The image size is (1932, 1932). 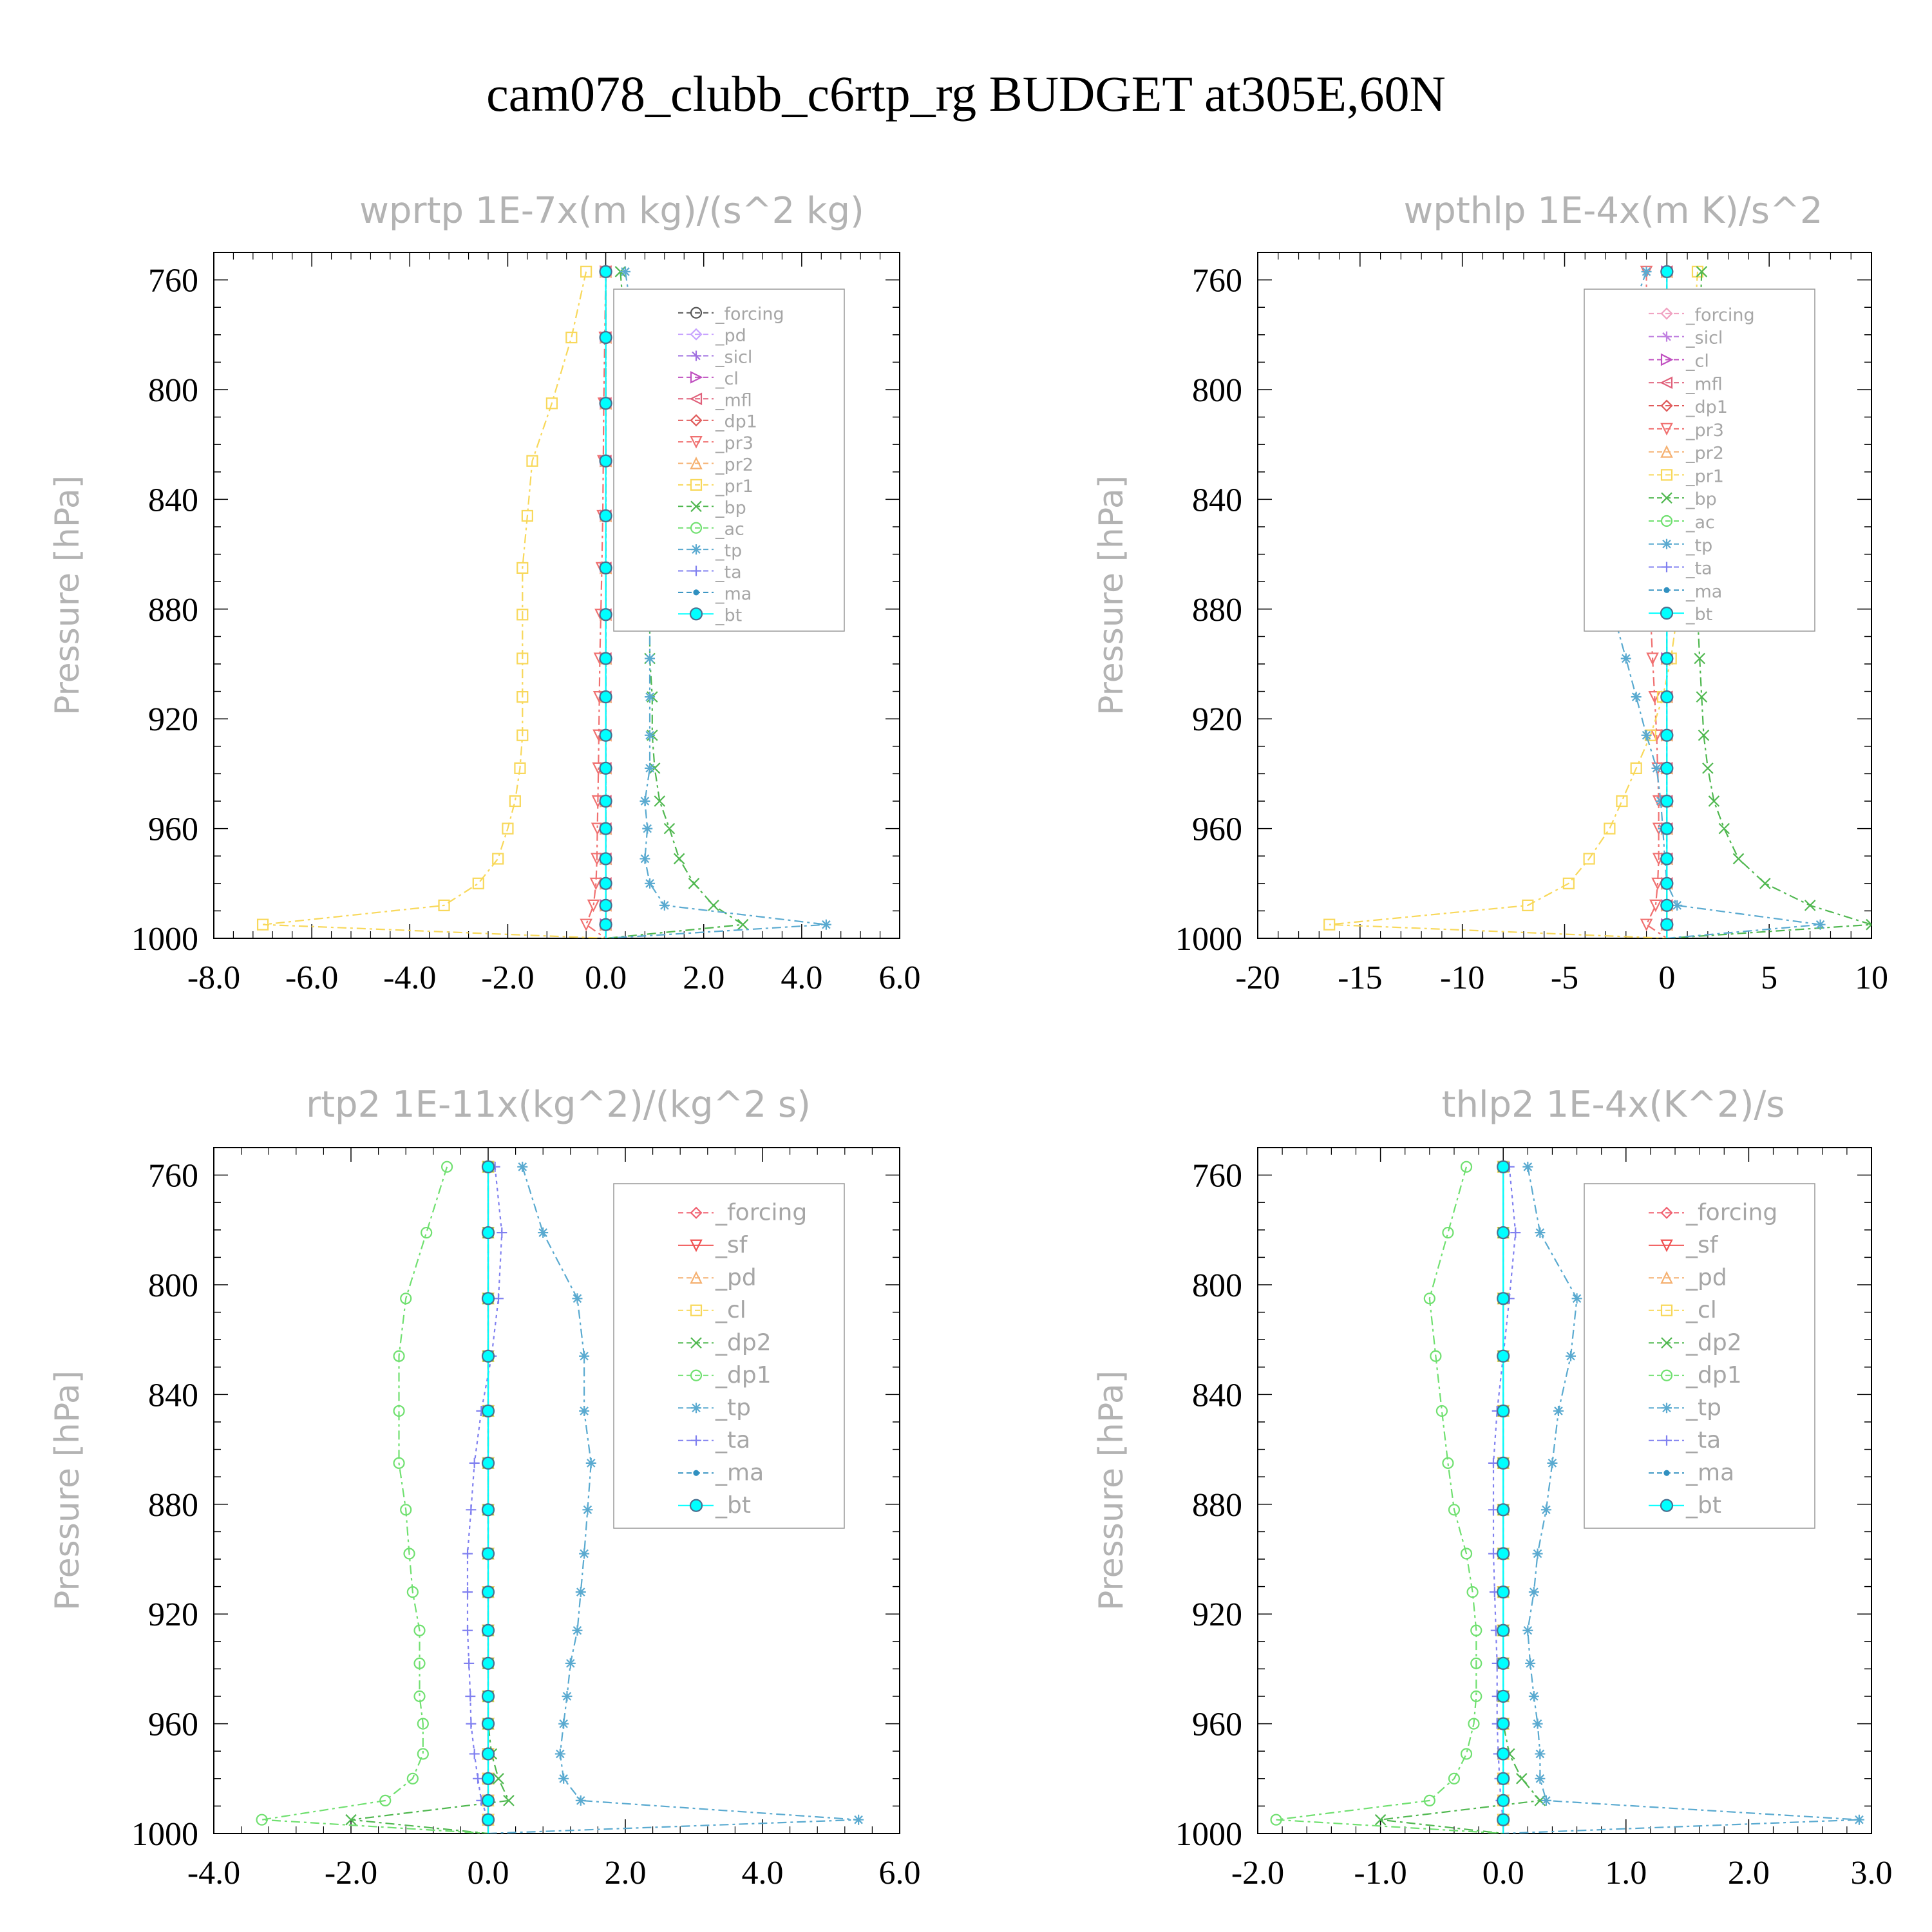 I want to click on data-point-dp2, so click(x=1522, y=1779).